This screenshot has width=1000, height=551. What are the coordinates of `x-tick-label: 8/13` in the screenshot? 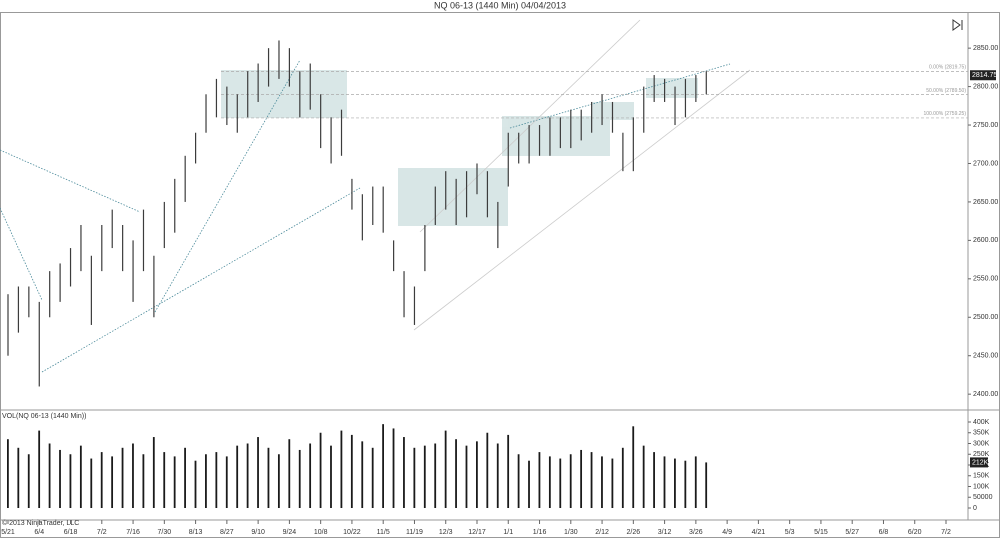 It's located at (196, 532).